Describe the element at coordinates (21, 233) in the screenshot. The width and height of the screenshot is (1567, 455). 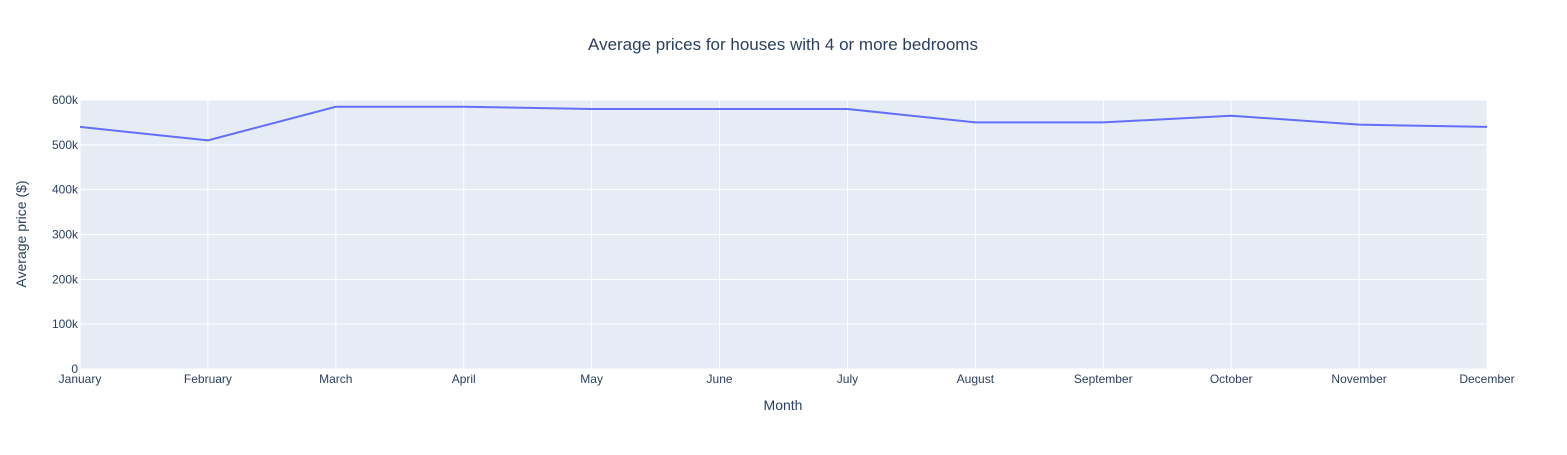
I see `y-axis-title: Average price ($)` at that location.